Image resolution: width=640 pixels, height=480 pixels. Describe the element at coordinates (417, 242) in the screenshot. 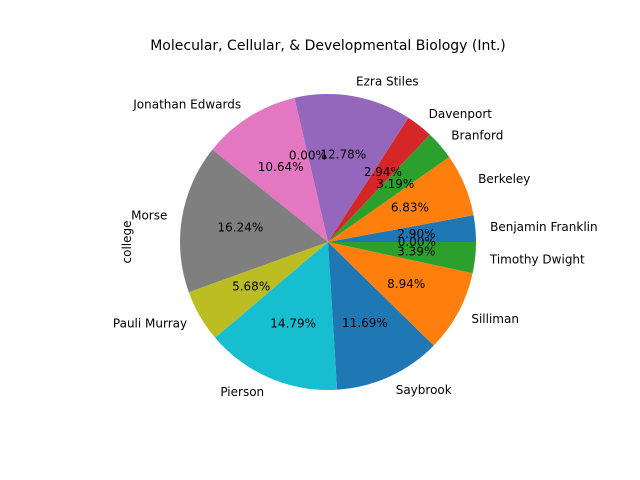

I see `slice-percent-trumbull: 0.00%` at that location.